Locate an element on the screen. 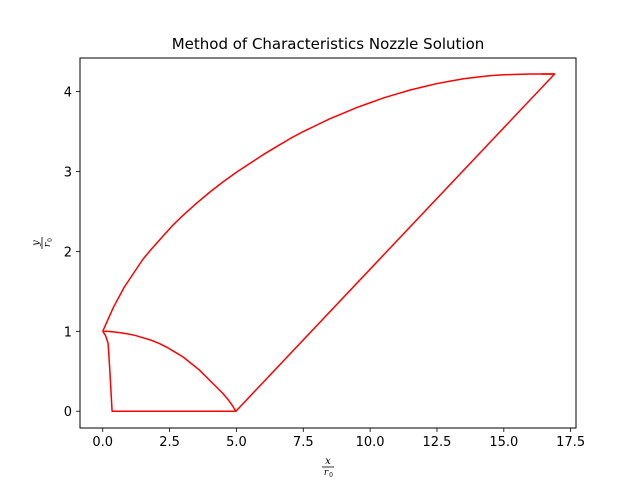 Image resolution: width=640 pixels, height=480 pixels. x-tick-label: 2.5 is located at coordinates (169, 442).